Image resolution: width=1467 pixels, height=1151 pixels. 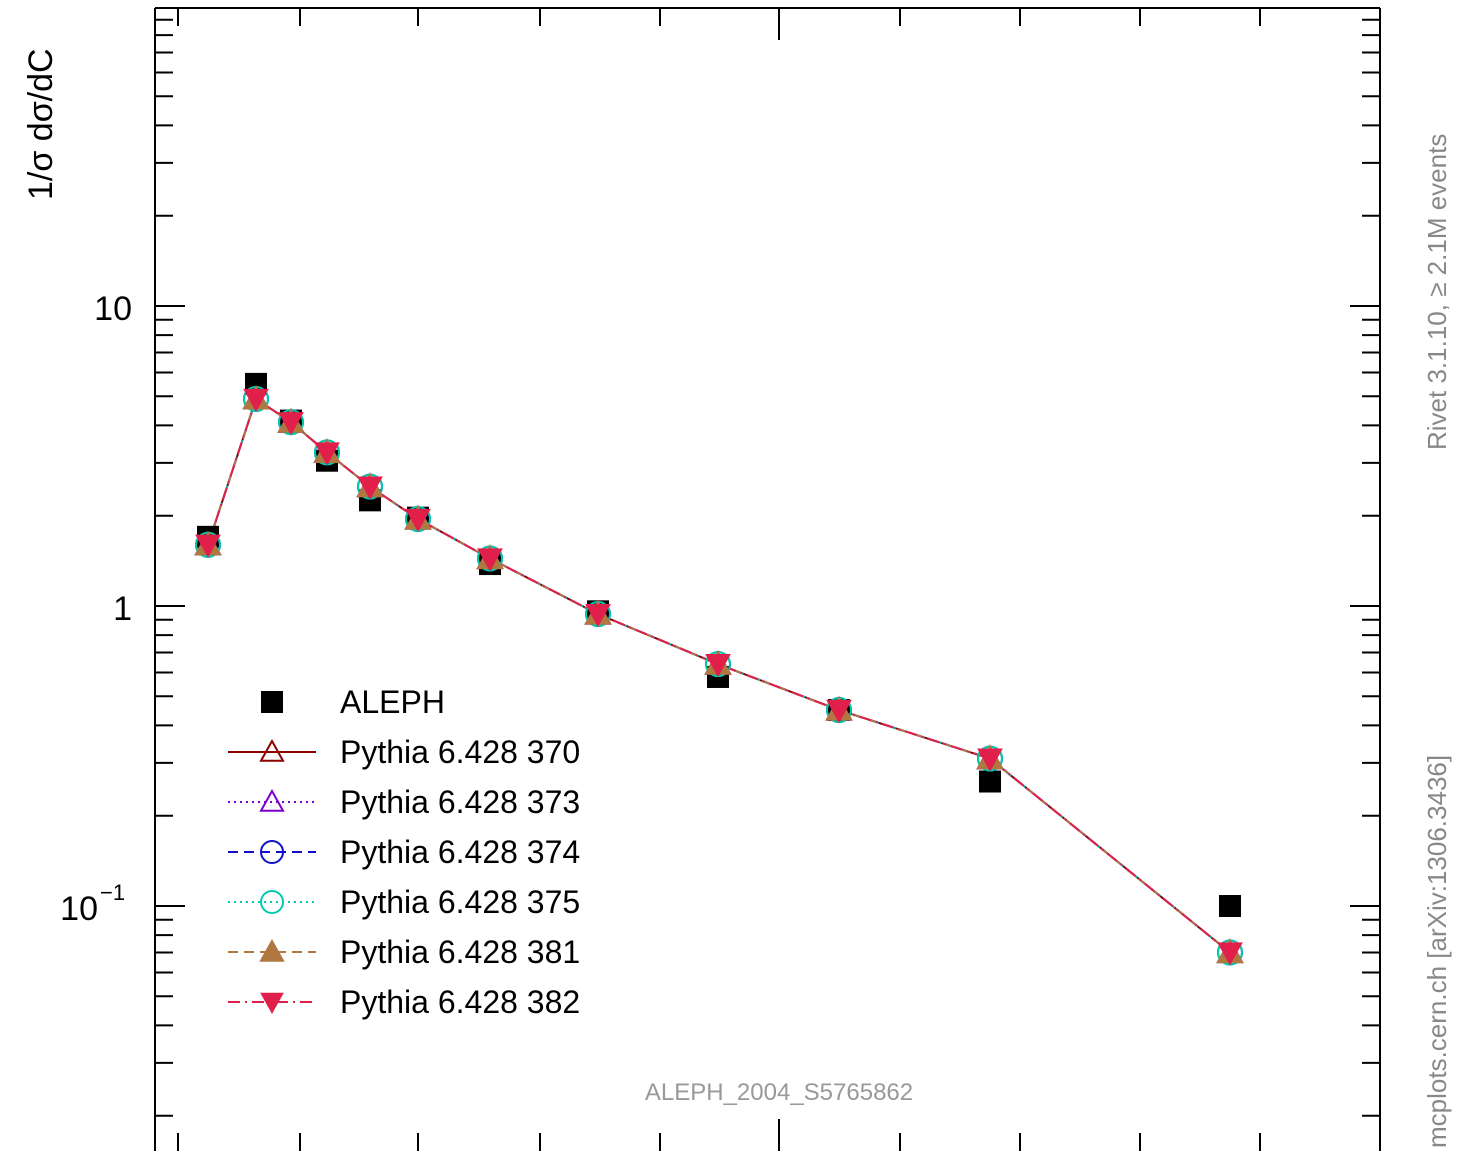 I want to click on y-tick-label-0.1-exponent: −1, so click(x=112, y=892).